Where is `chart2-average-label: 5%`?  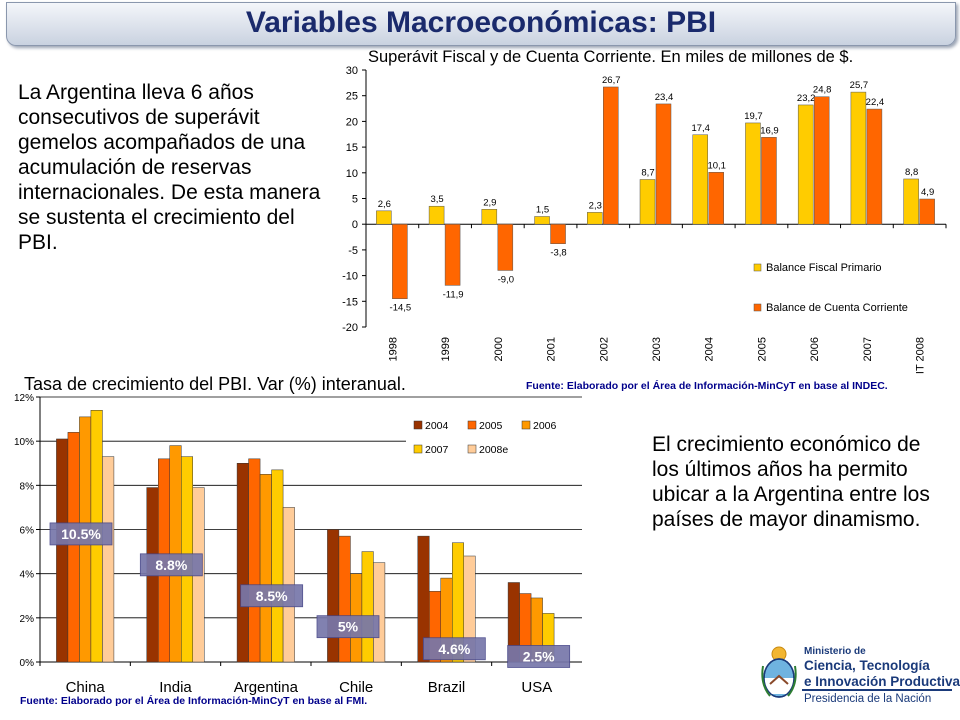
chart2-average-label: 5% is located at coordinates (348, 627).